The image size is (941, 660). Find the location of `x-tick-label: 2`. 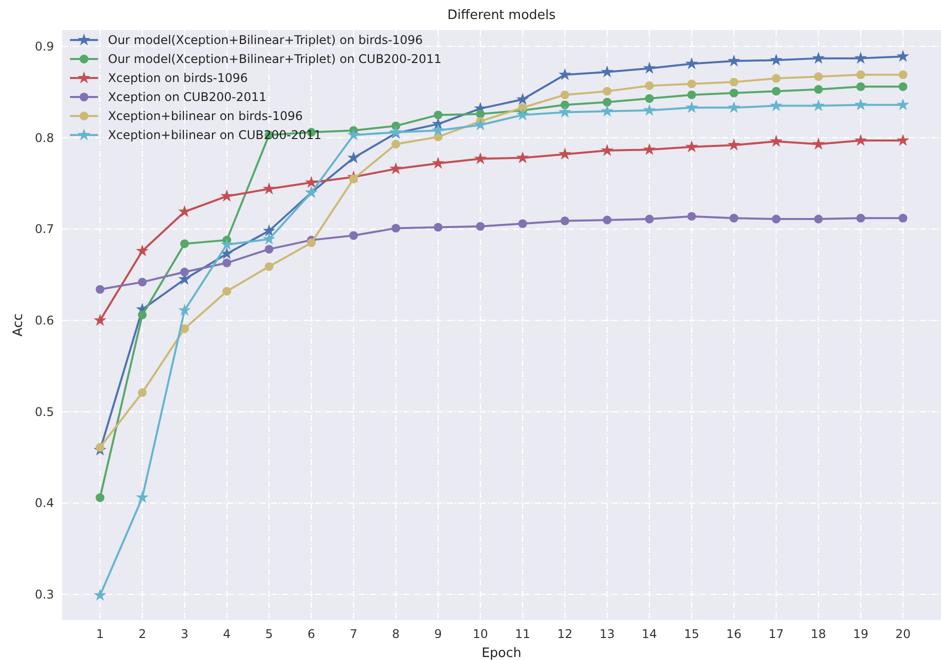

x-tick-label: 2 is located at coordinates (142, 634).